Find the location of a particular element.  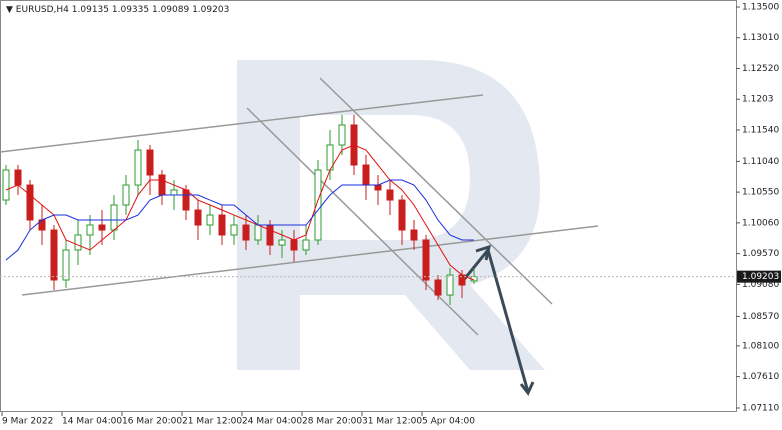

indicator-line is located at coordinates (239, 220).